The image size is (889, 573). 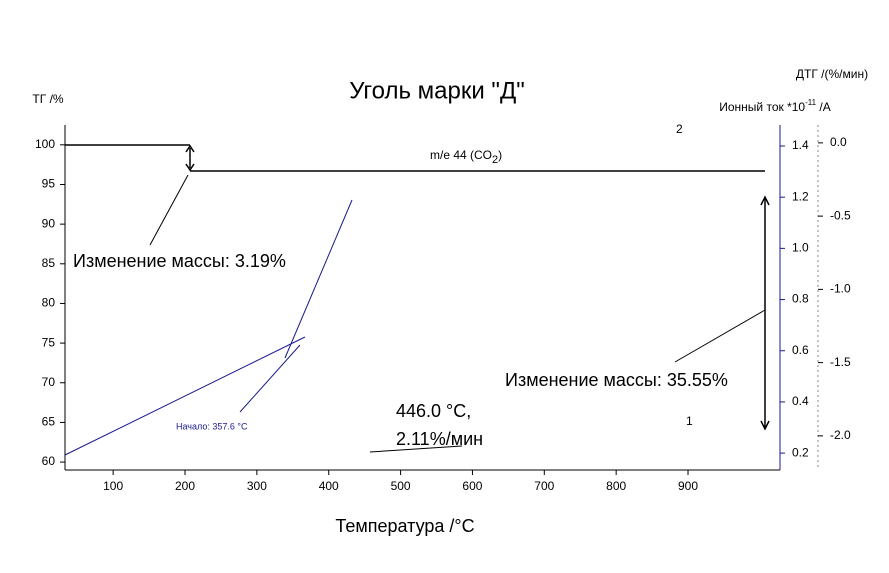 I want to click on tick-label: 0.8, so click(x=800, y=299).